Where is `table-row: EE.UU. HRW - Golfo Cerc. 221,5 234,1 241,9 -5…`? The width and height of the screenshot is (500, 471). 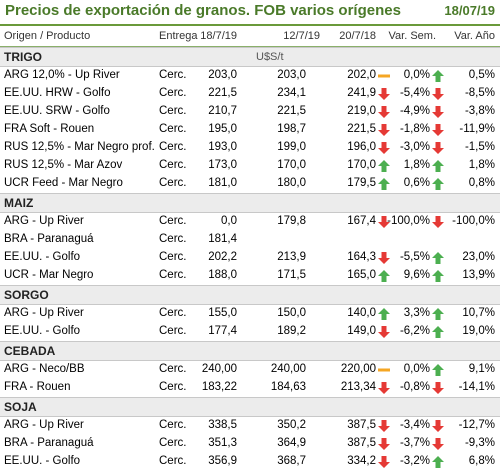
table-row: EE.UU. HRW - Golfo Cerc. 221,5 234,1 241,9 -5… is located at coordinates (250, 94).